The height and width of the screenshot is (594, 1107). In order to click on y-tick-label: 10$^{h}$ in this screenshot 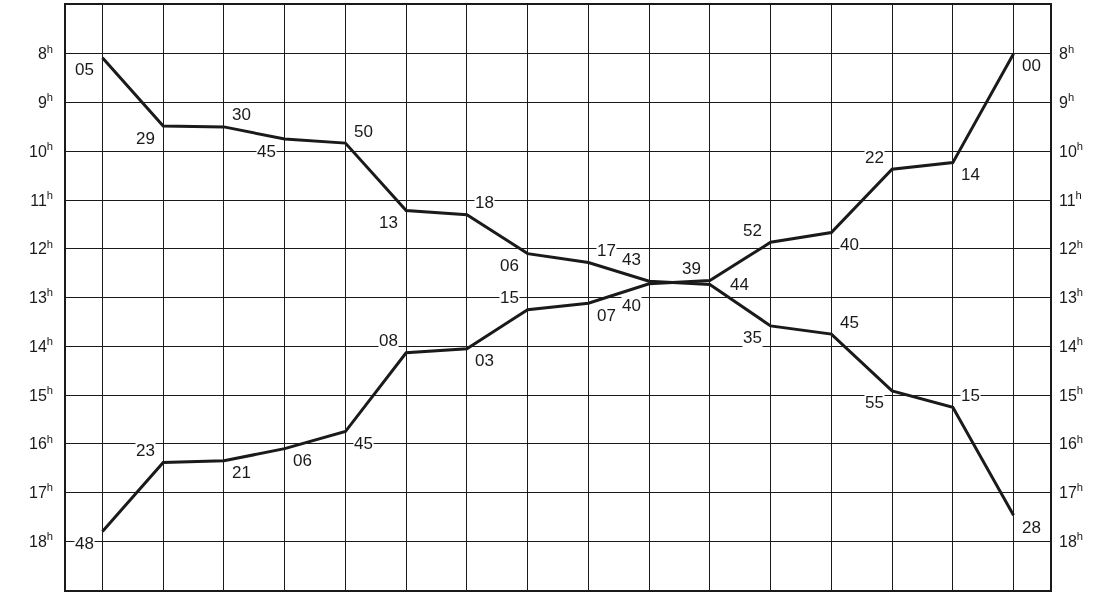, I will do `click(41, 150)`.